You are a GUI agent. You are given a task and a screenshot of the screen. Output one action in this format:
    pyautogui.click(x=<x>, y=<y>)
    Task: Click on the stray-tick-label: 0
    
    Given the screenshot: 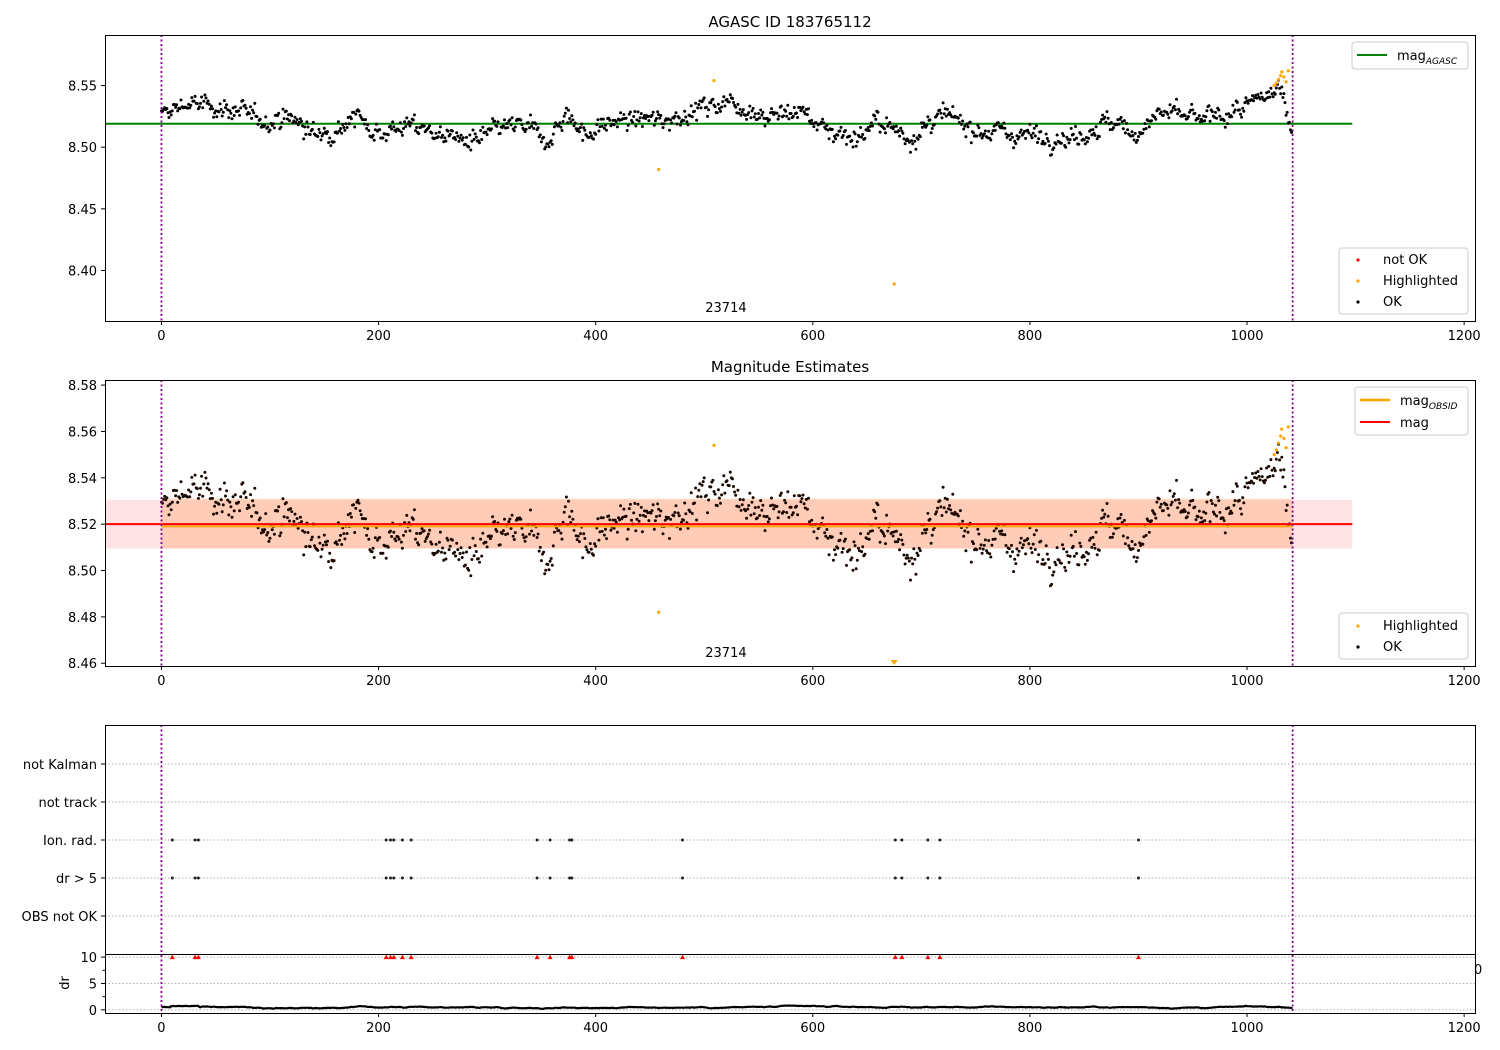 What is the action you would take?
    pyautogui.click(x=1478, y=970)
    